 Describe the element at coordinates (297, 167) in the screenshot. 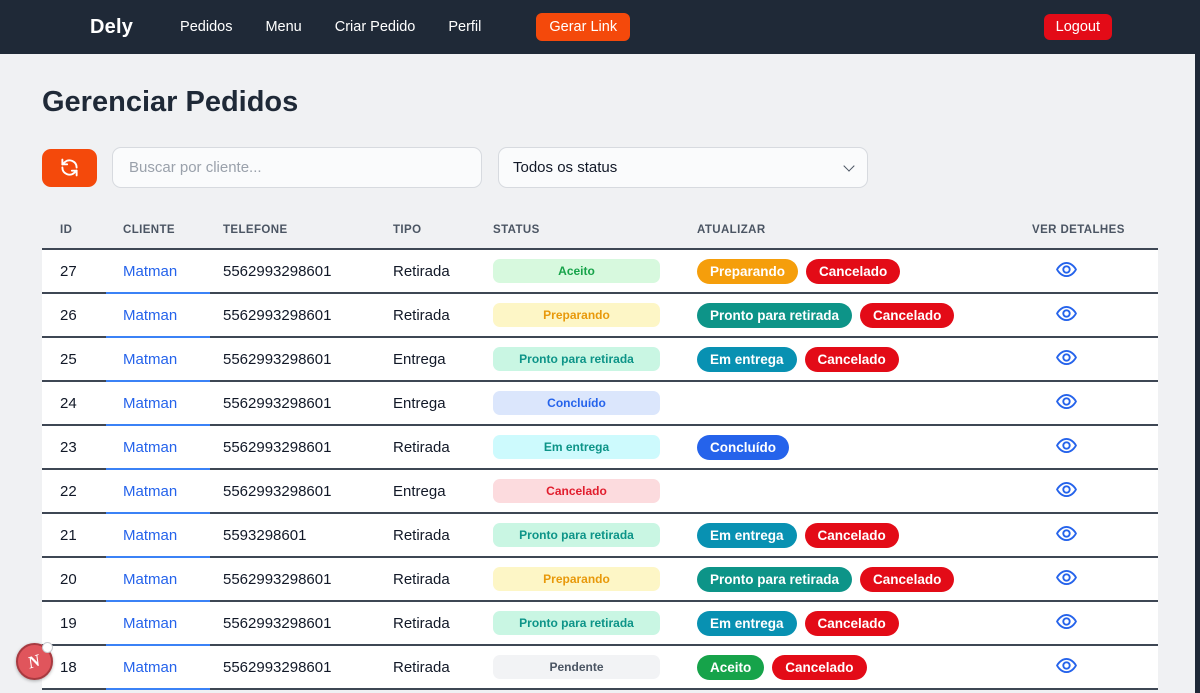

I see `search-input` at that location.